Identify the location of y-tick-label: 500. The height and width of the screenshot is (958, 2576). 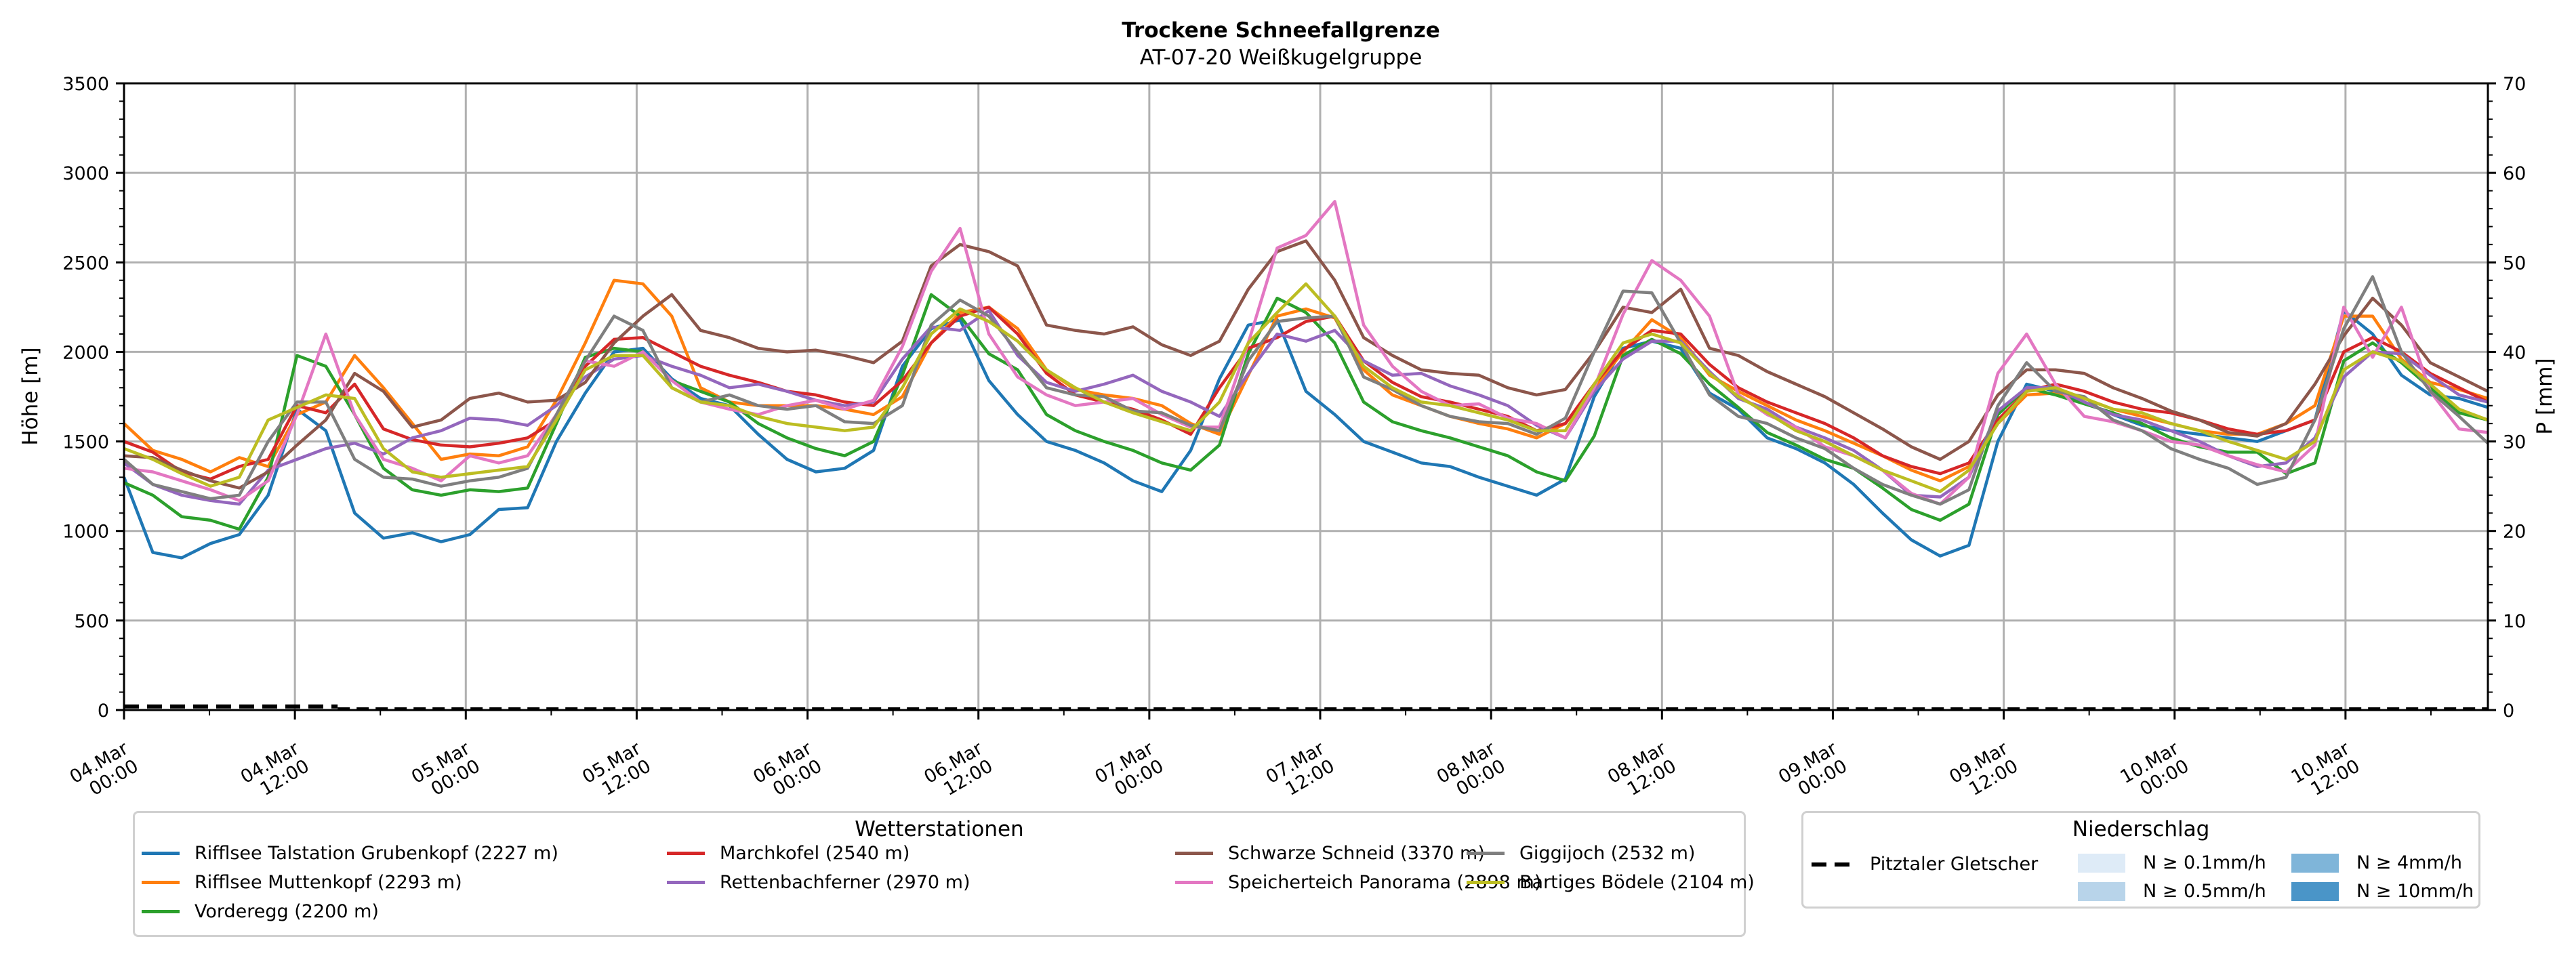
(91, 621).